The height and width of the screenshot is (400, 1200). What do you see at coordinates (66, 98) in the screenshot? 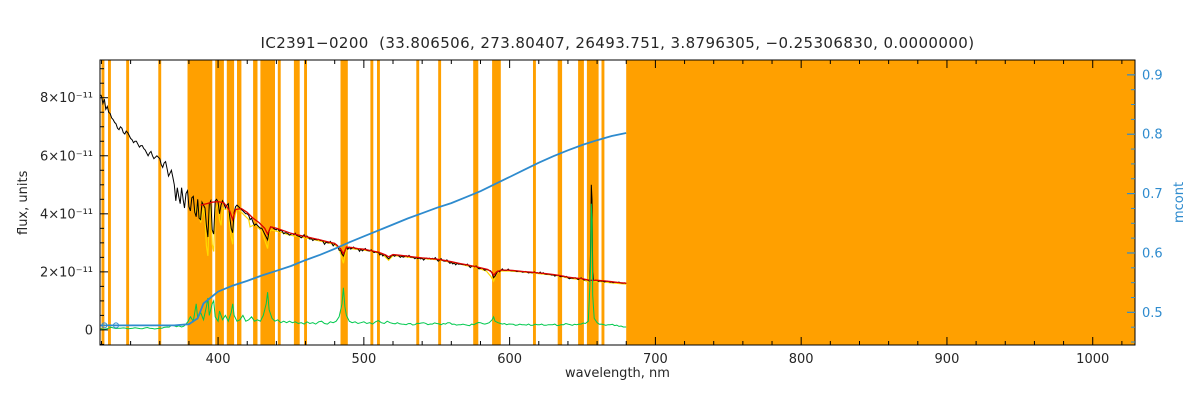
I see `y-left-tick-label: 8×10⁻¹¹` at bounding box center [66, 98].